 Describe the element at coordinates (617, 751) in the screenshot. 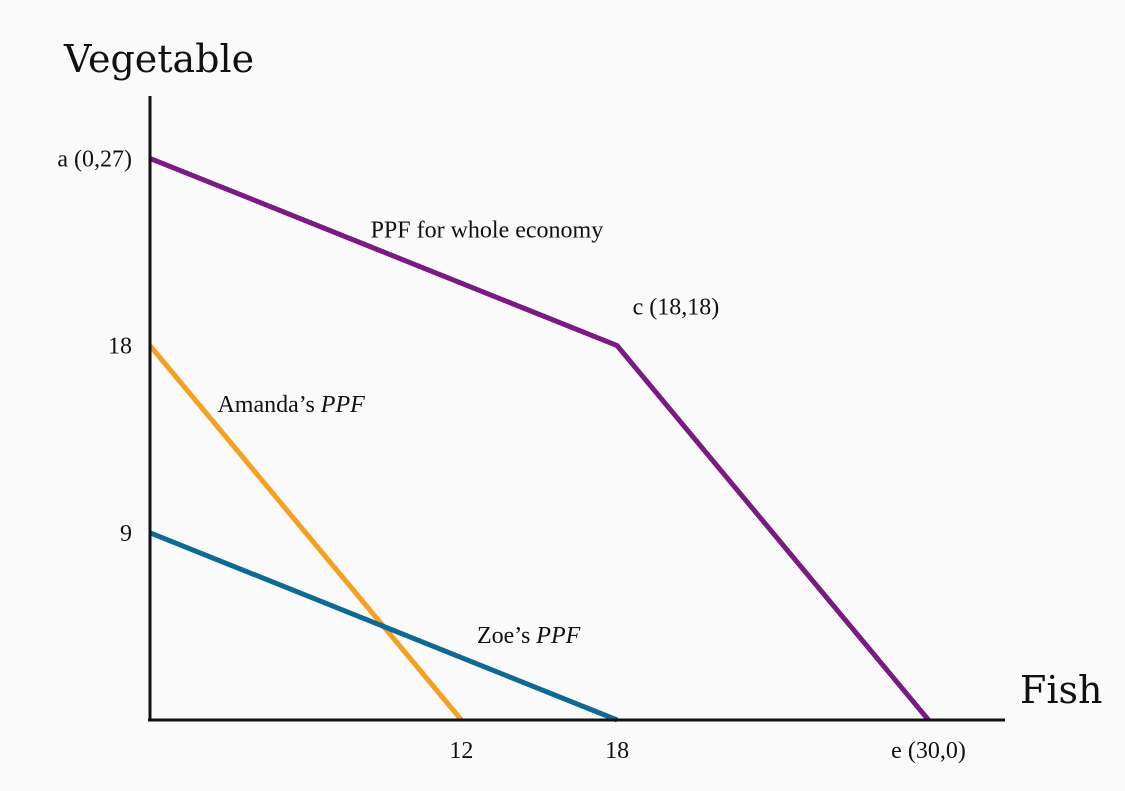

I see `x-tick-label: 18` at that location.